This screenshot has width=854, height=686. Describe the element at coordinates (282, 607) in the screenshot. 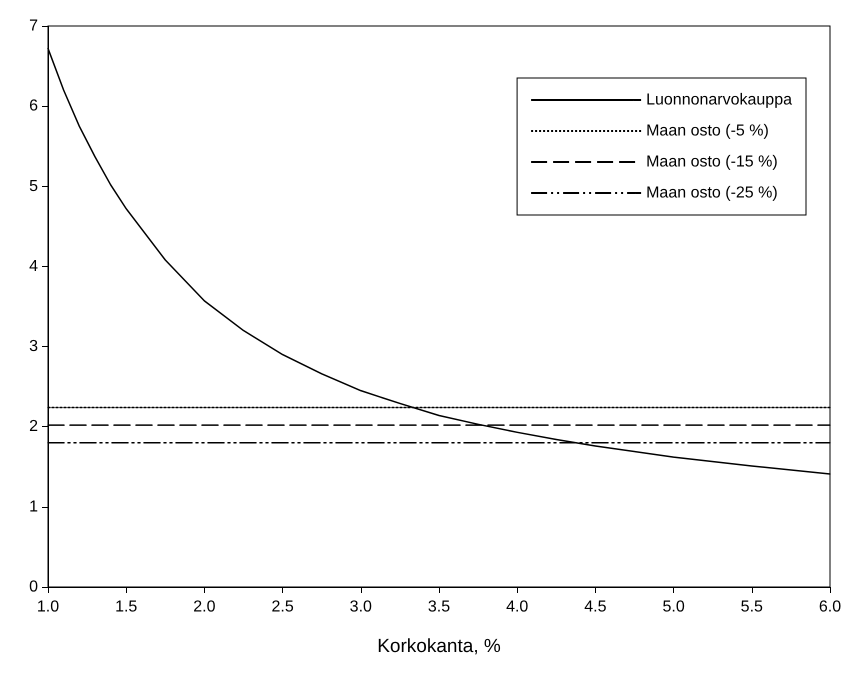

I see `x-tick-label: 2.5` at that location.